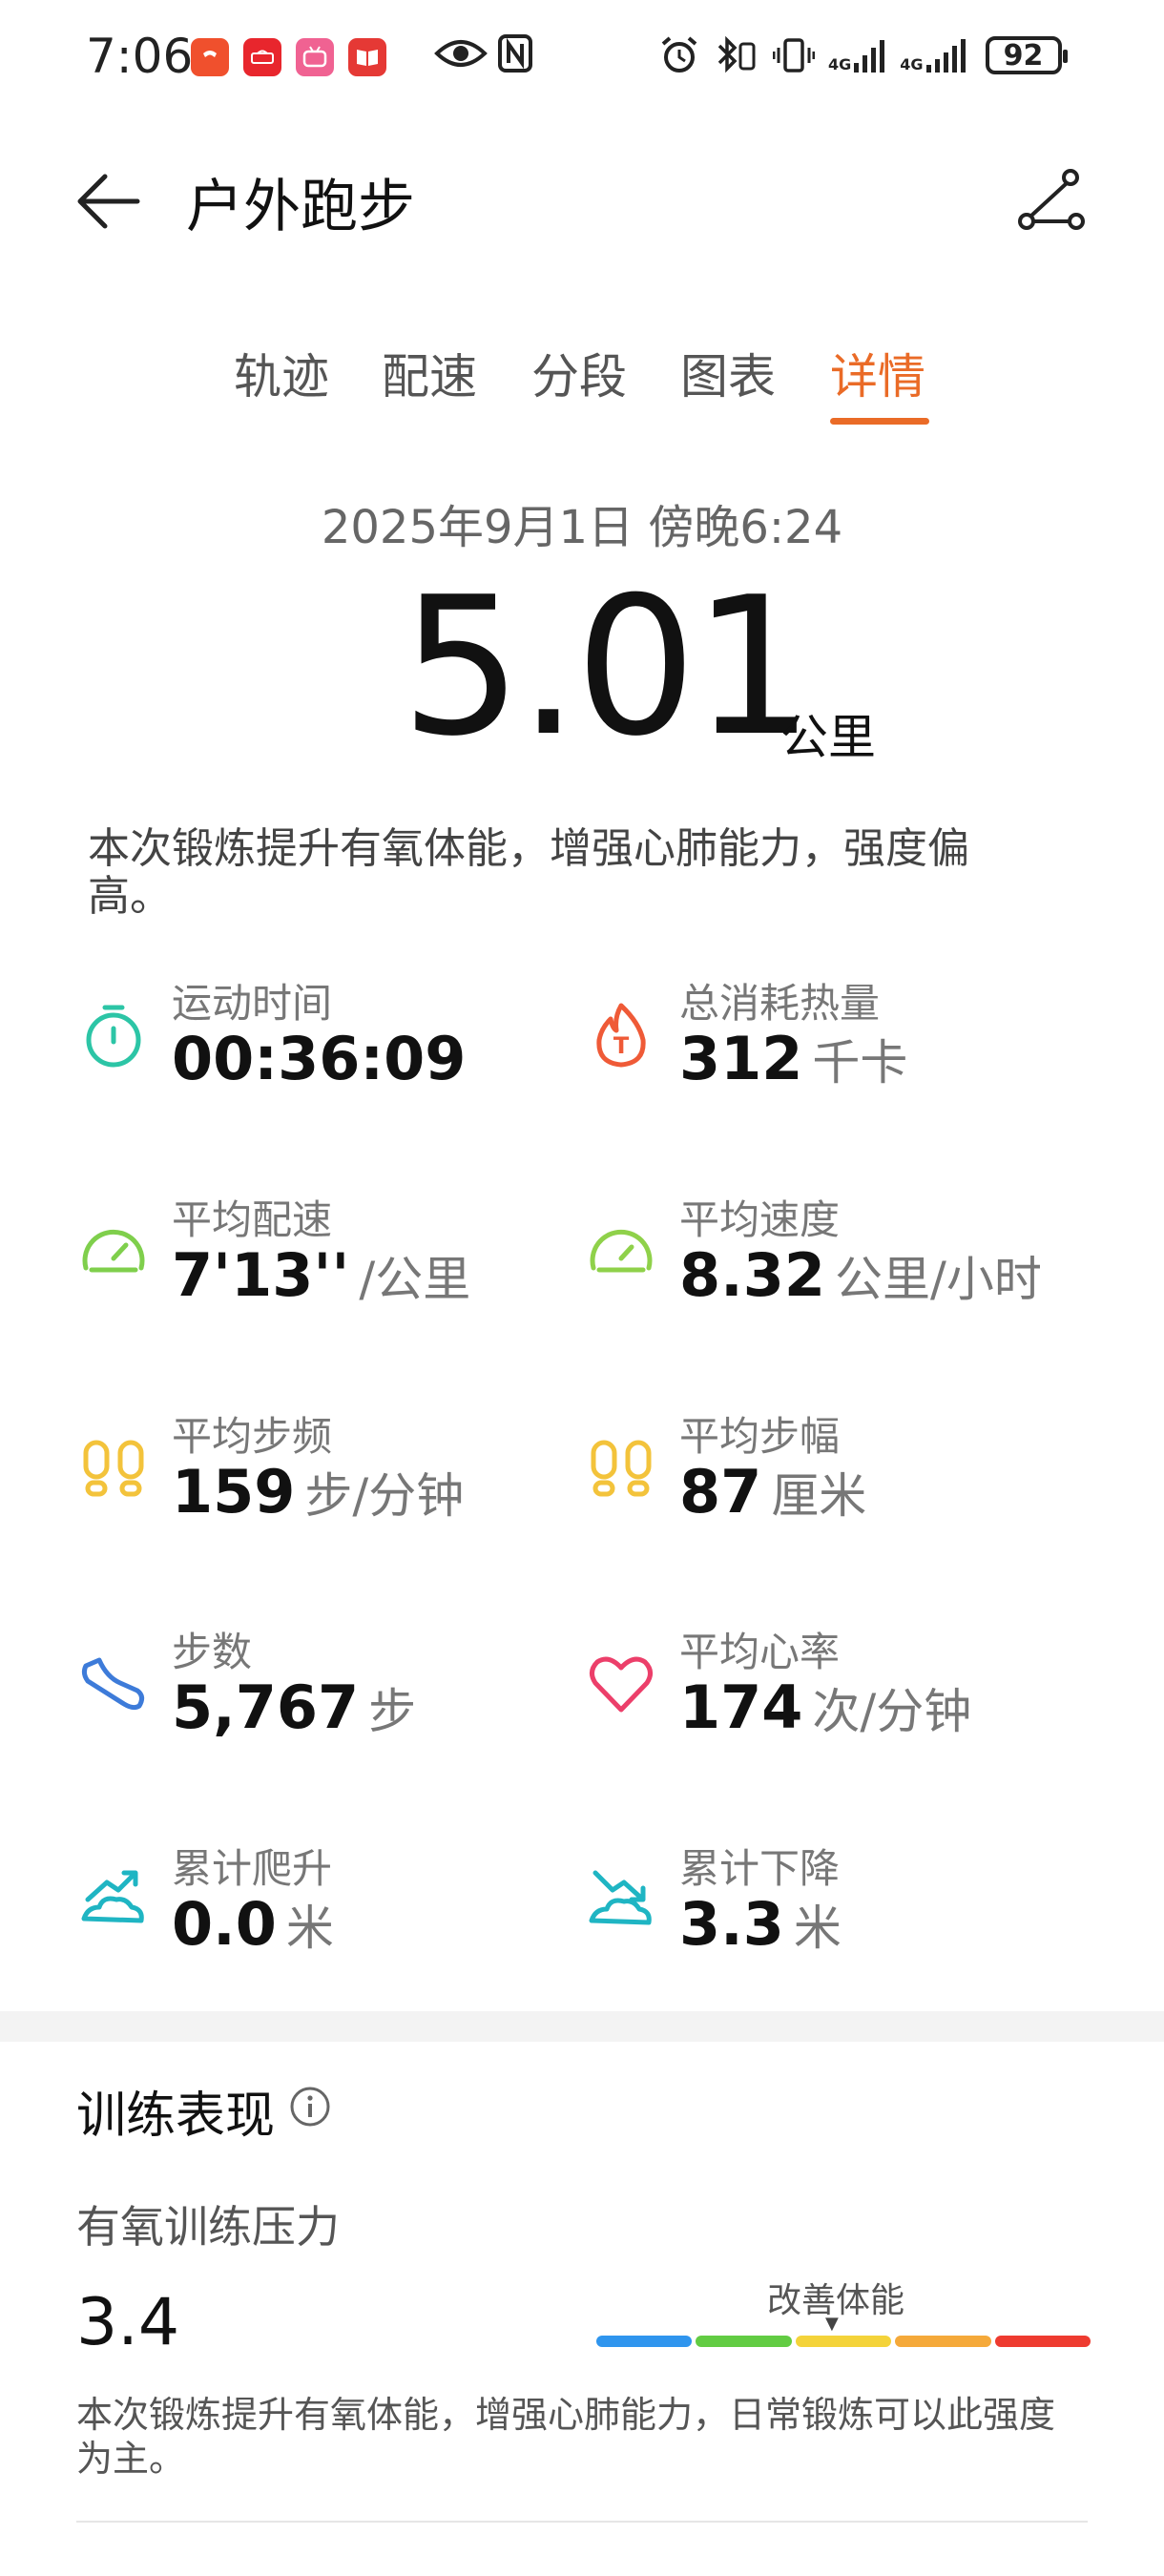  What do you see at coordinates (282, 377) in the screenshot?
I see `tab-track: 轨迹` at bounding box center [282, 377].